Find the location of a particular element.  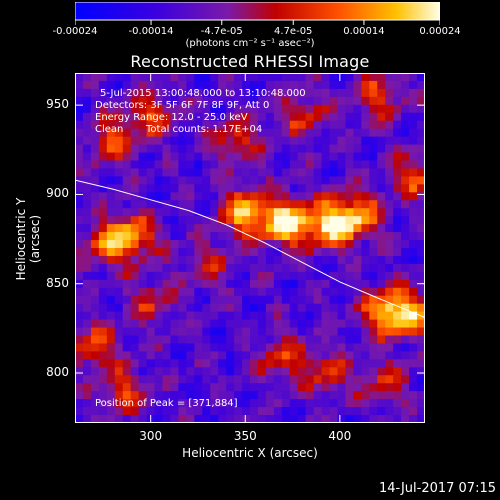

y-axis-label: Heliocentric Y (arcsec) is located at coordinates (28, 239).